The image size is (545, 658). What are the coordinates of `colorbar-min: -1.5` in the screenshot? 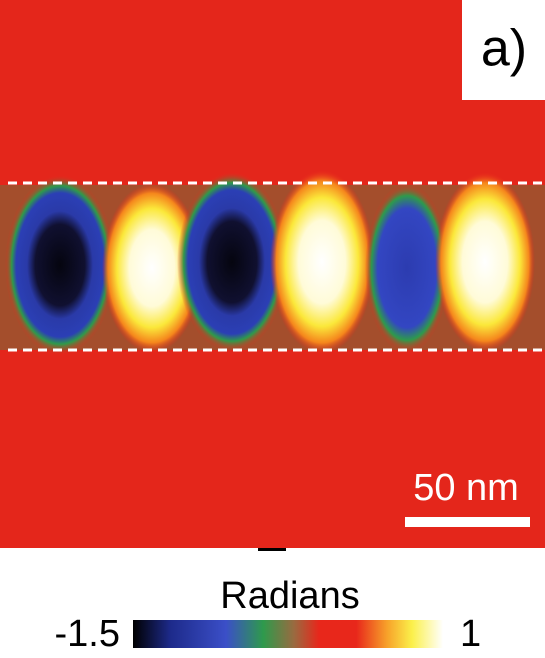 It's located at (87, 634).